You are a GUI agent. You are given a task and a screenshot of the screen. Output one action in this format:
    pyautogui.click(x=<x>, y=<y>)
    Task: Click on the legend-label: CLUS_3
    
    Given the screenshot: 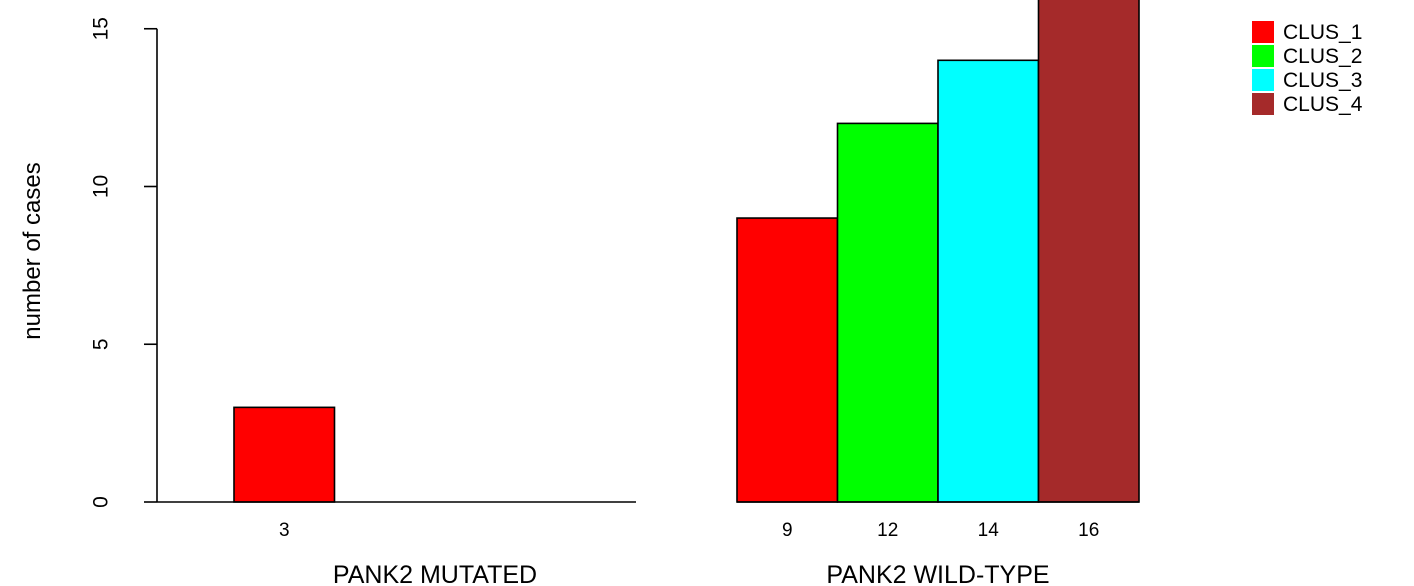 What is the action you would take?
    pyautogui.click(x=1322, y=80)
    